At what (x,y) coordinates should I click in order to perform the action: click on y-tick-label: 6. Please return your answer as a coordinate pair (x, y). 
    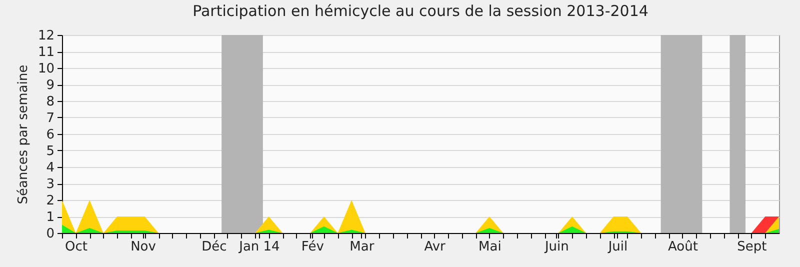
    Looking at the image, I should click on (50, 135).